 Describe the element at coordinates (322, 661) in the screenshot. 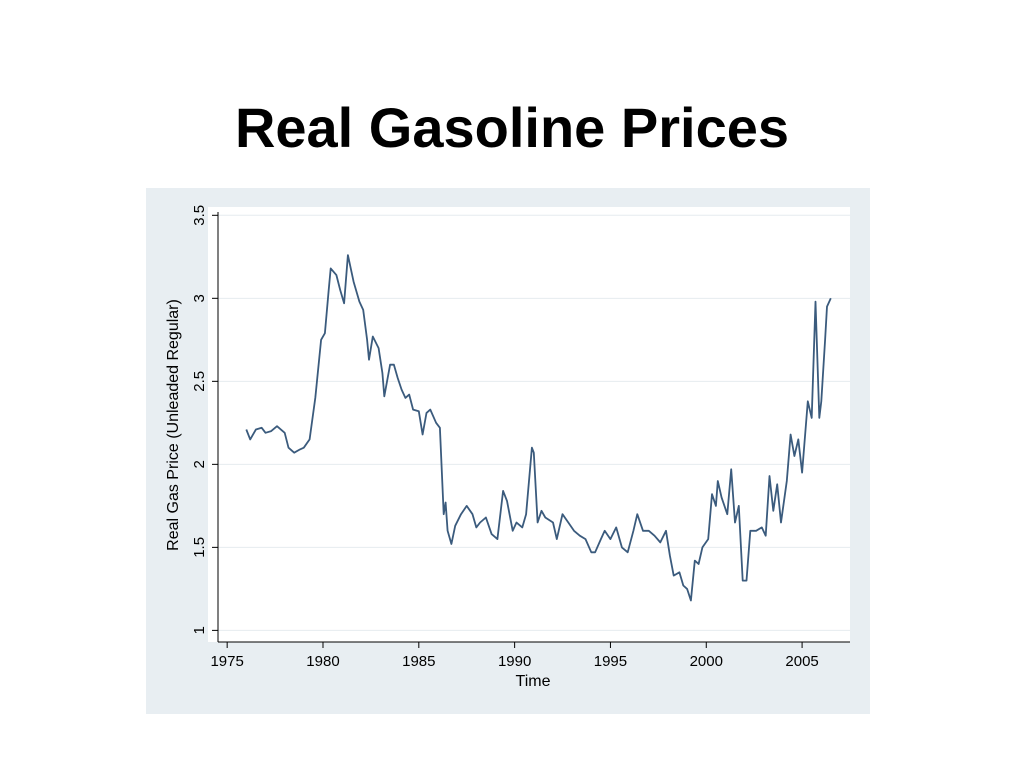

I see `x-tick-label: 1980` at that location.